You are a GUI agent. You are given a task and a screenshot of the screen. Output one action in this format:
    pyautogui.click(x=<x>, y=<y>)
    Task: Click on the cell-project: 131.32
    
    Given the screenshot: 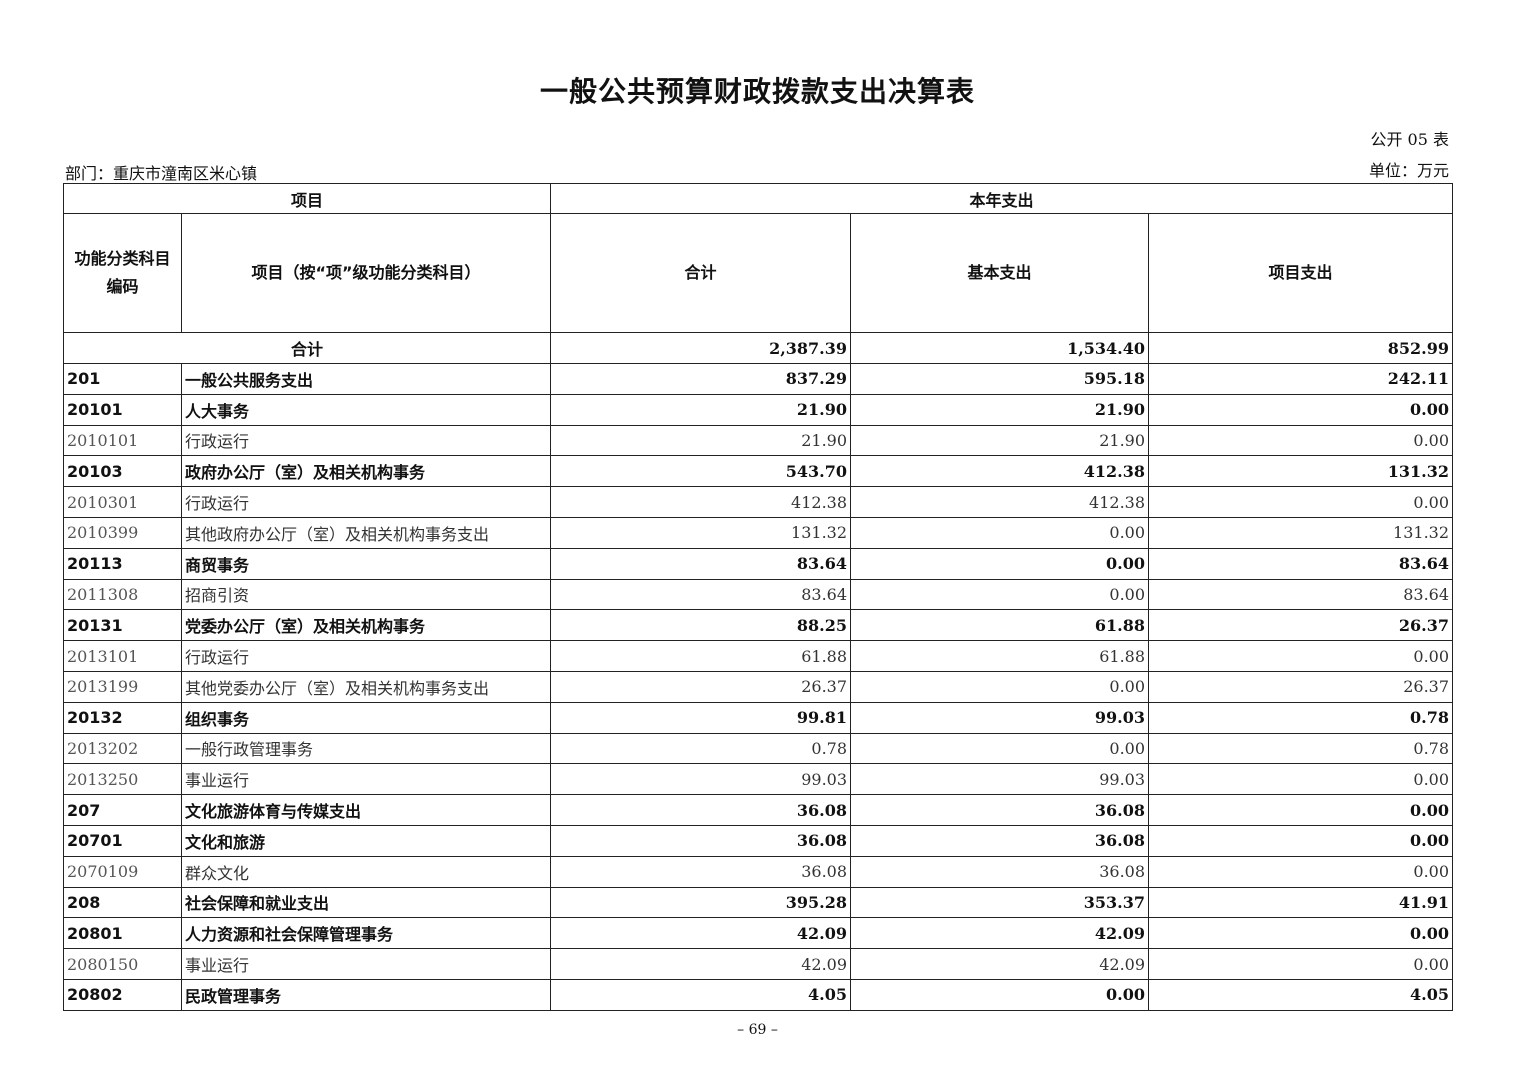 What is the action you would take?
    pyautogui.click(x=1301, y=532)
    